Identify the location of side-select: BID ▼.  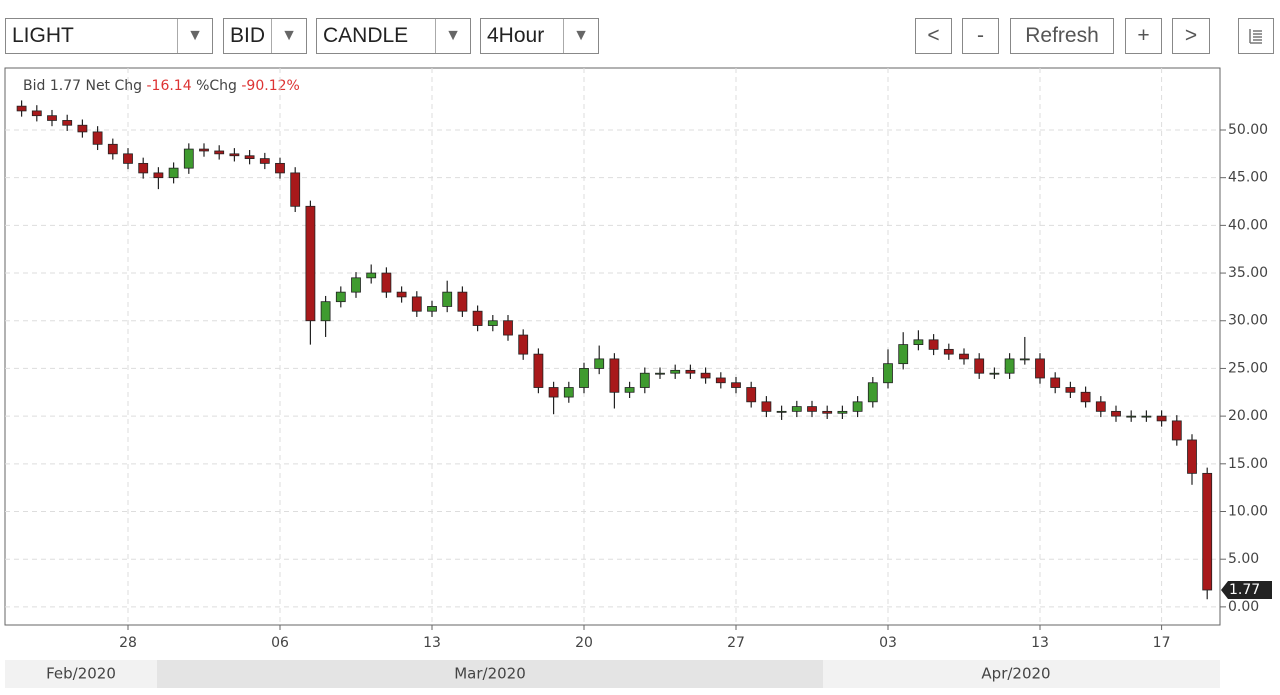
(265, 36).